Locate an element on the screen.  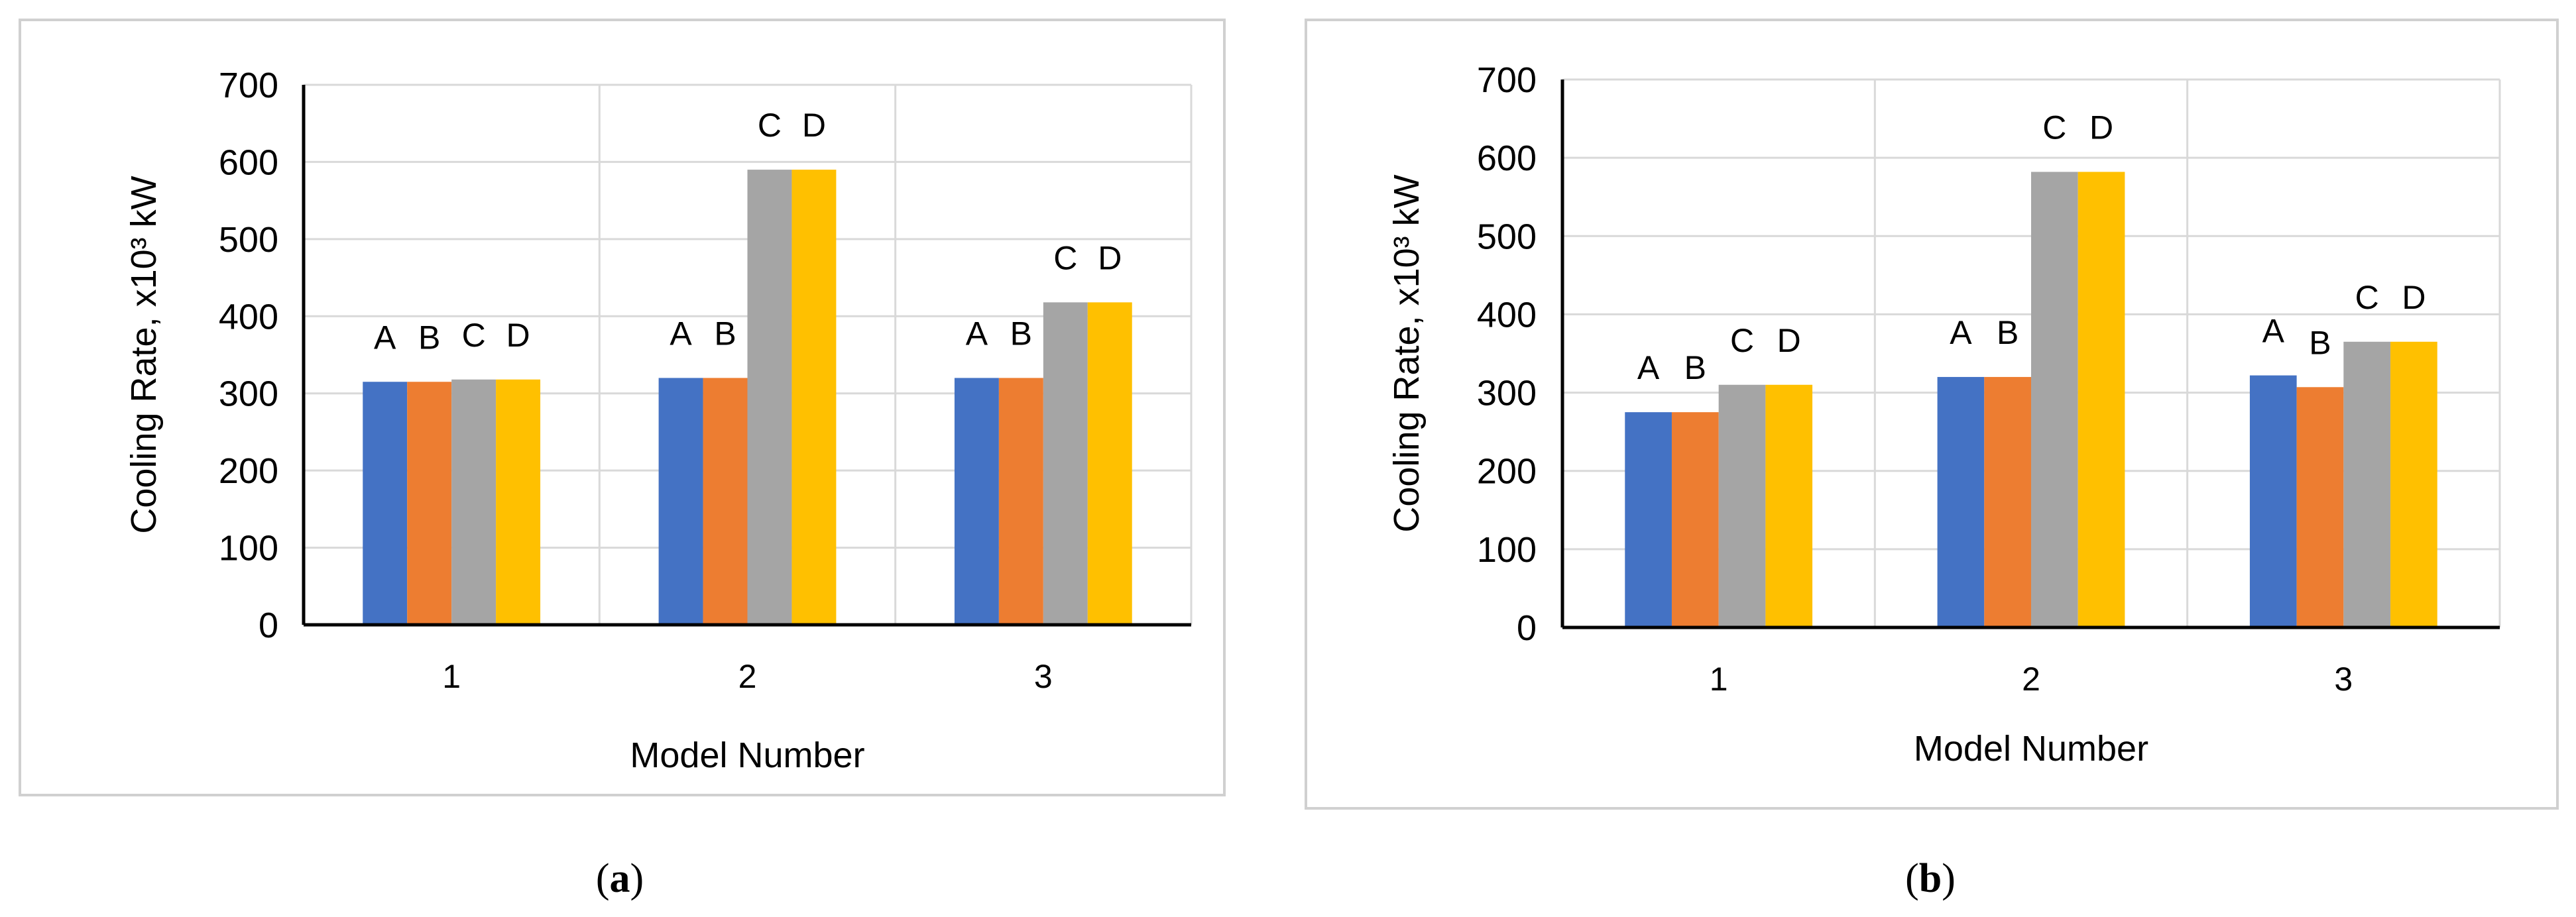
caption-b: (b) is located at coordinates (1931, 878).